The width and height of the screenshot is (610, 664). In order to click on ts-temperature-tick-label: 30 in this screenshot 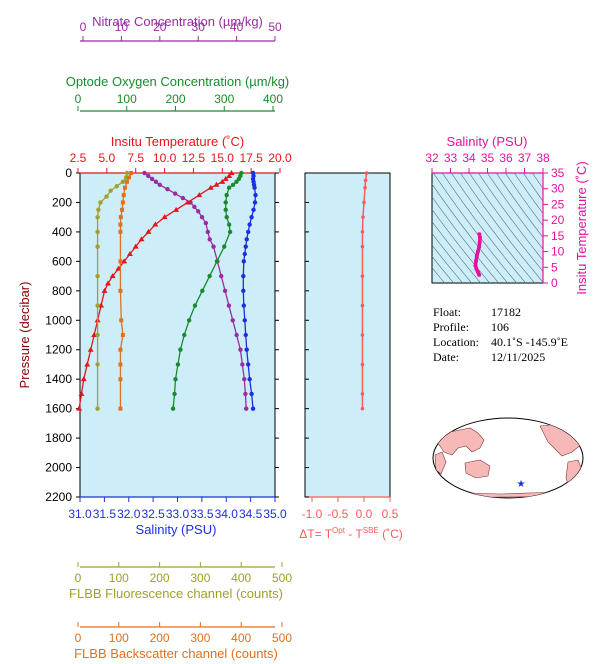, I will do `click(558, 189)`.